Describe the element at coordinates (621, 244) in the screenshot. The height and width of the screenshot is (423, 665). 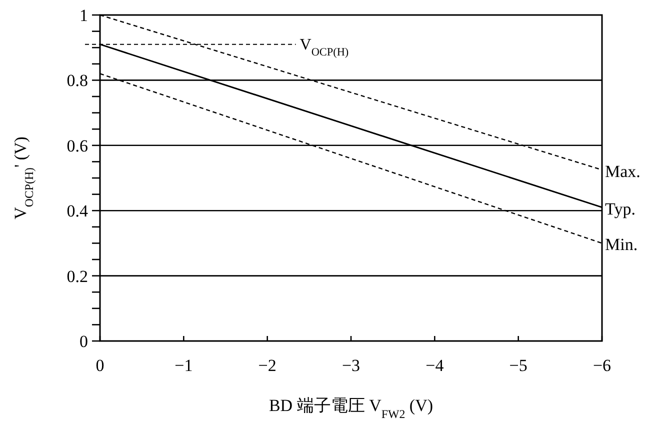
I see `series-label: Min.` at that location.